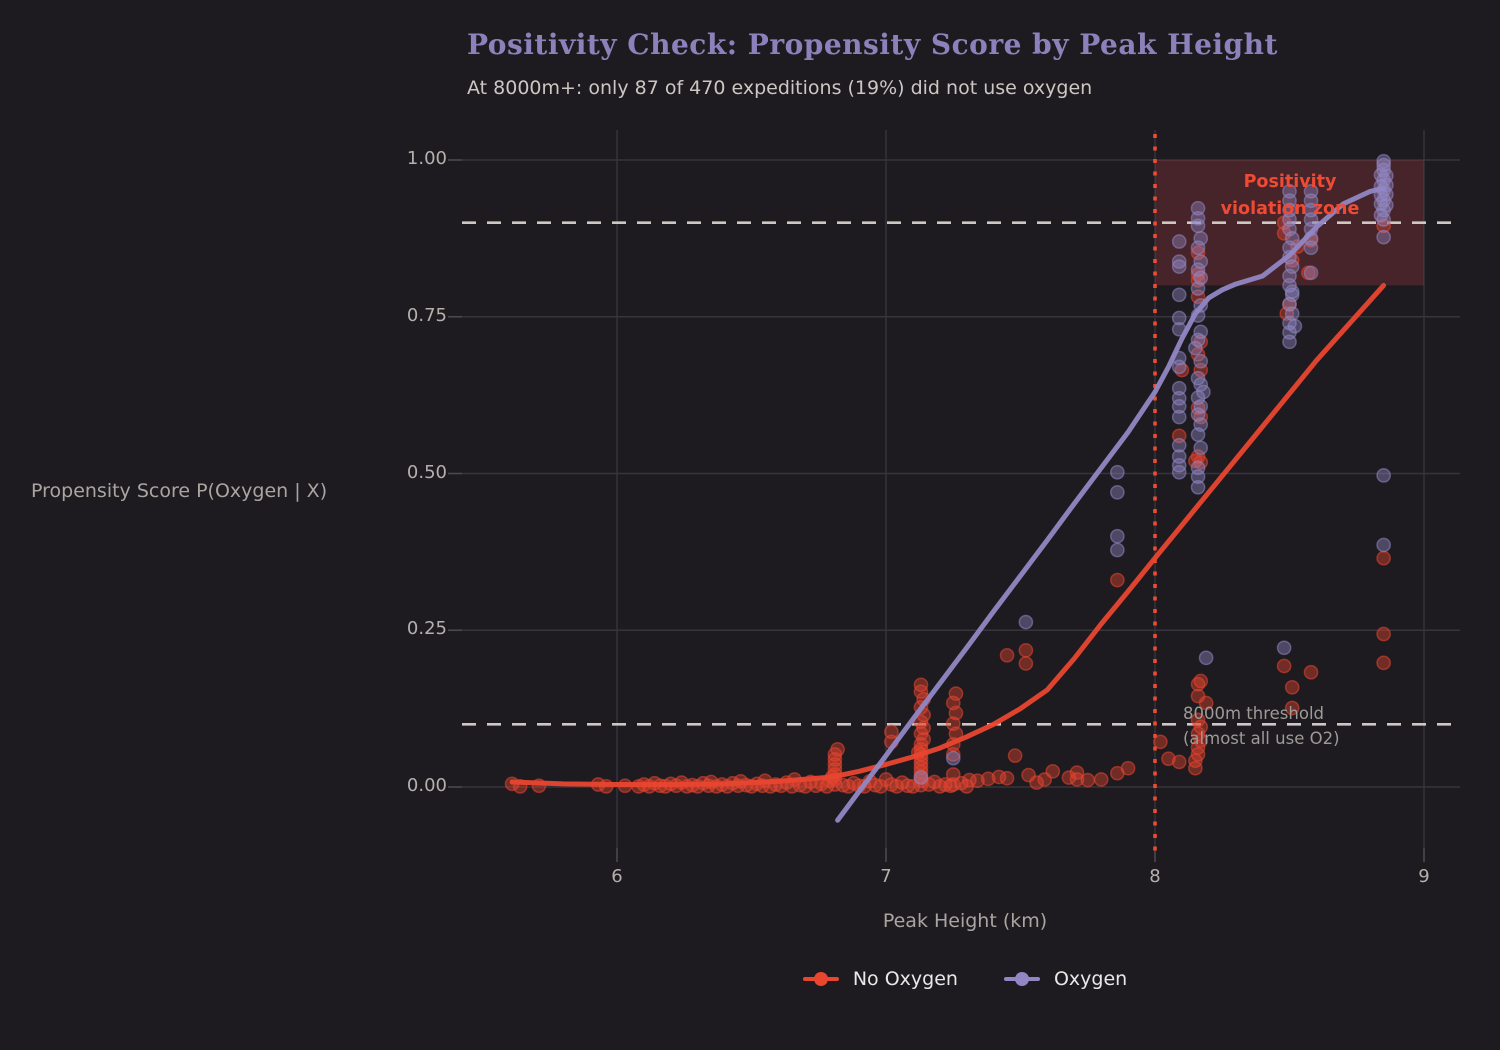 The height and width of the screenshot is (1050, 1500). I want to click on legend-item-no-oxygen: No Oxygen, so click(880, 979).